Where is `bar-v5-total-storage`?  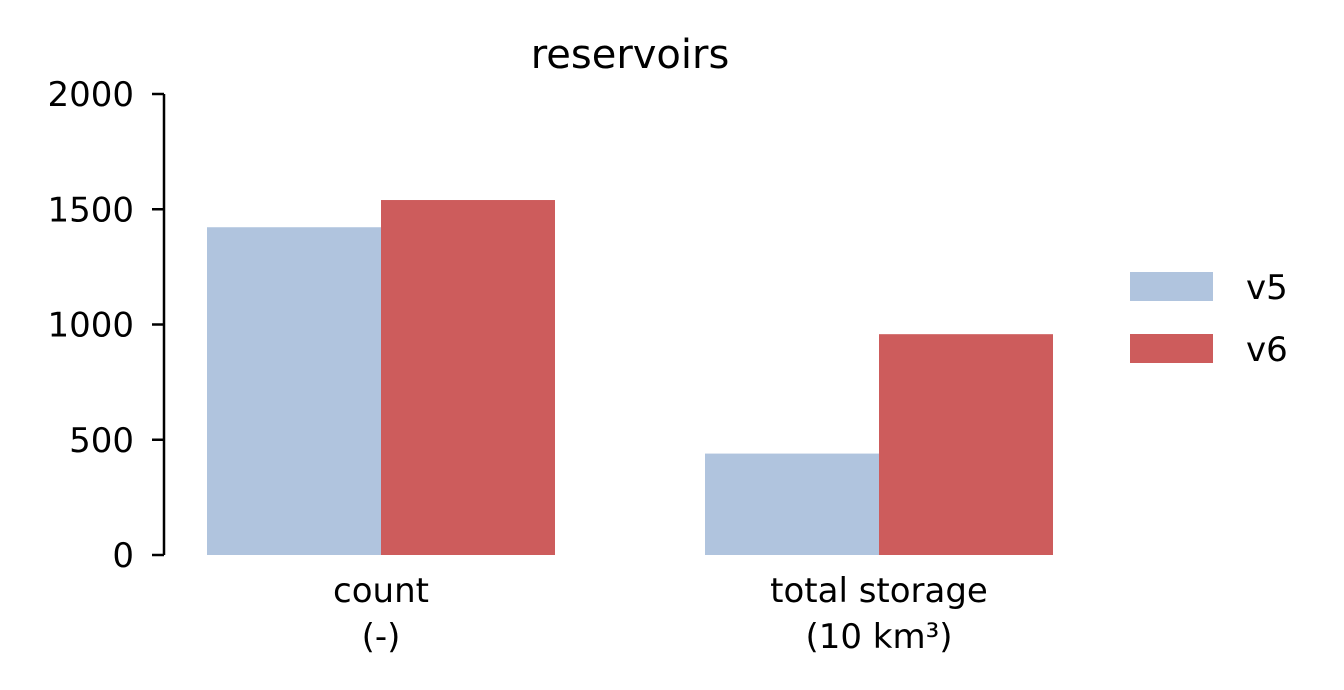 bar-v5-total-storage is located at coordinates (792, 504).